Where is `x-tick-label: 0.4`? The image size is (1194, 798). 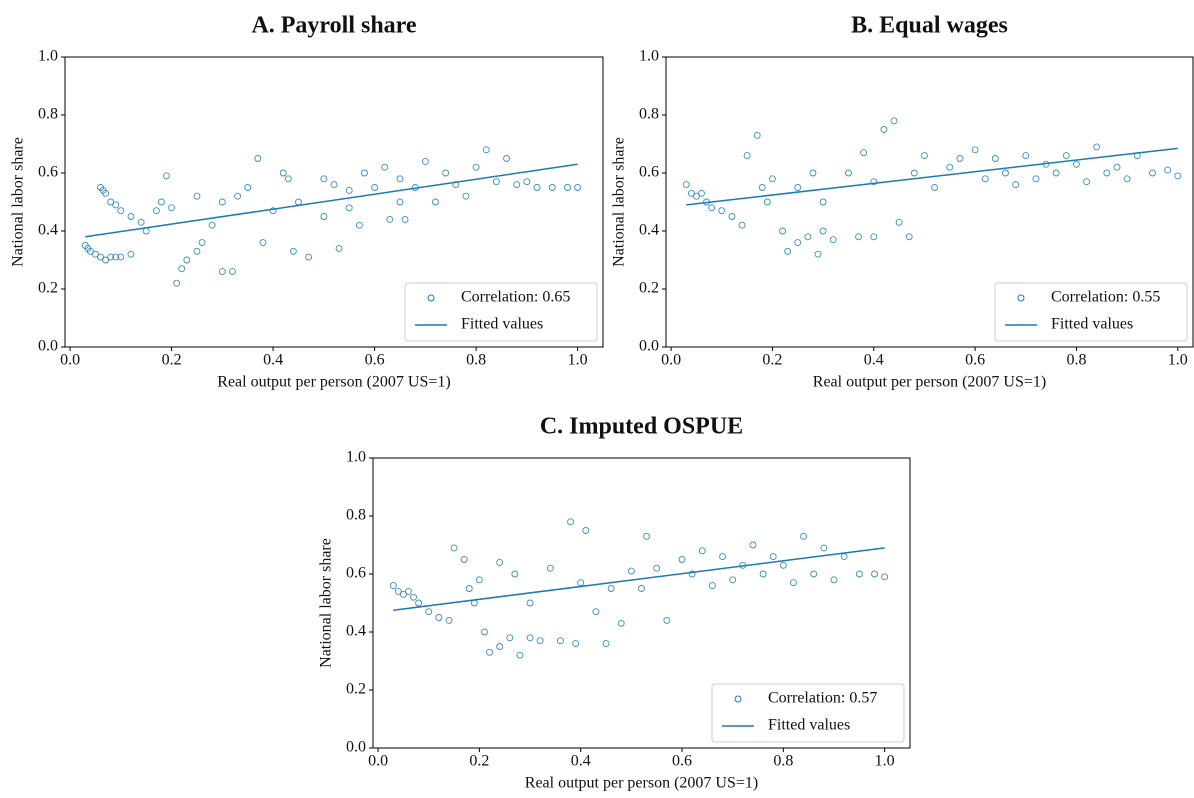
x-tick-label: 0.4 is located at coordinates (273, 360).